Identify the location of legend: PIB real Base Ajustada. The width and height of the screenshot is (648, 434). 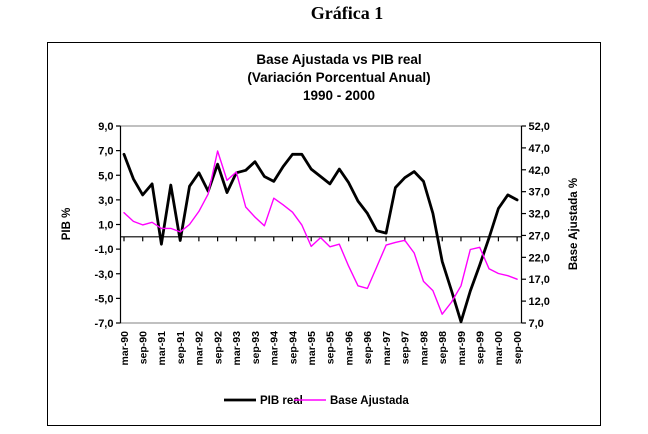
(316, 401).